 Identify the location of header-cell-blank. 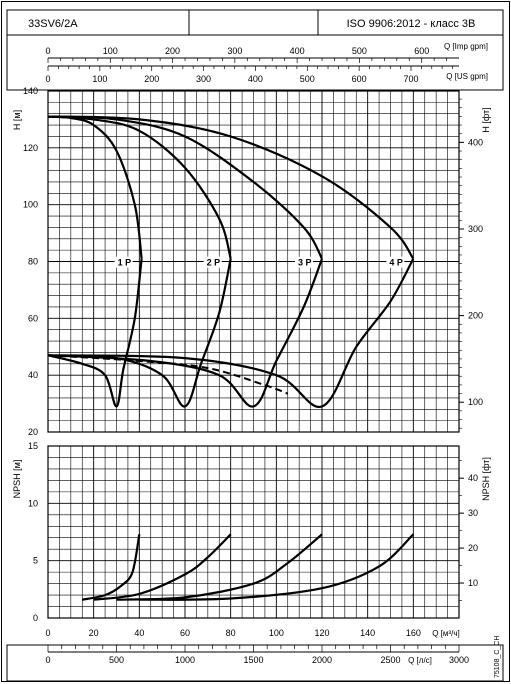
(253, 22).